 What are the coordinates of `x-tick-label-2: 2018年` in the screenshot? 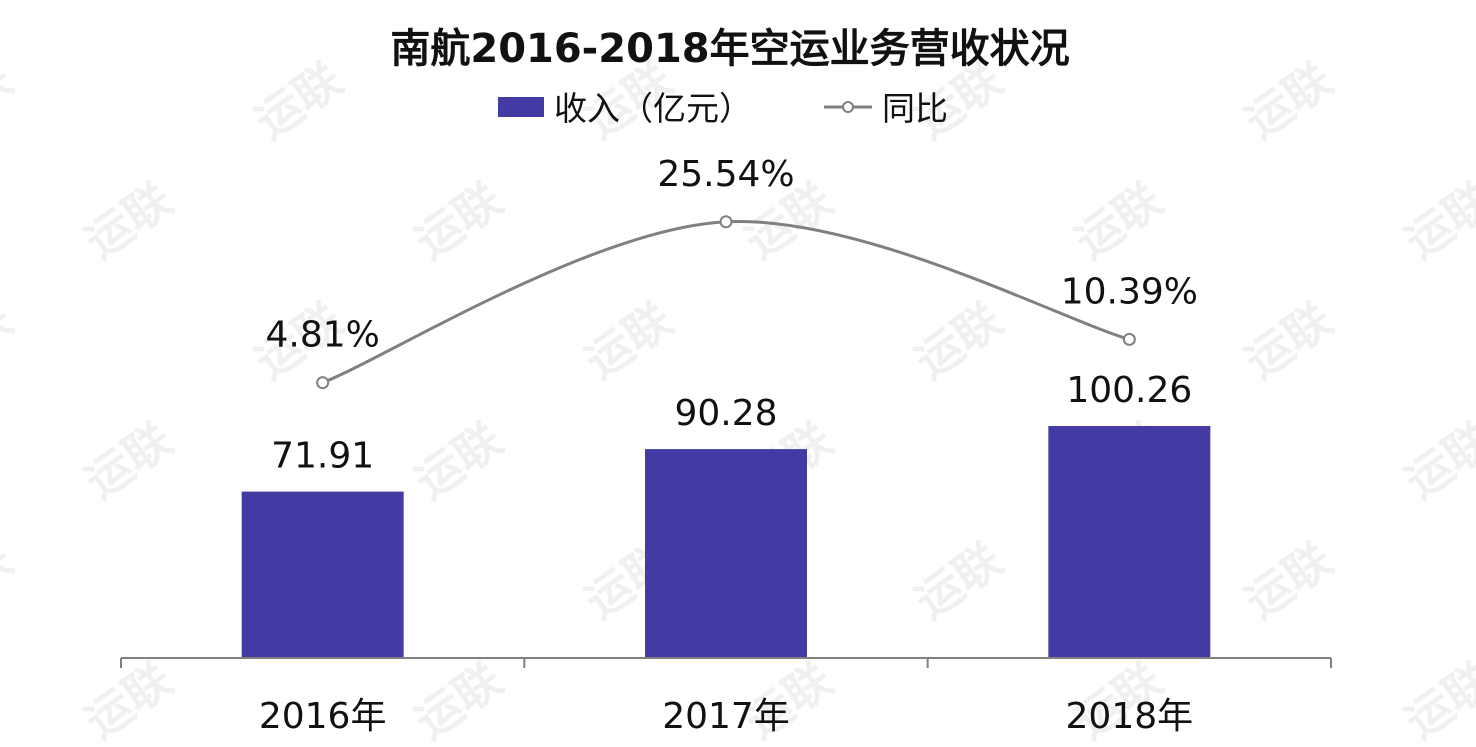 It's located at (1130, 716).